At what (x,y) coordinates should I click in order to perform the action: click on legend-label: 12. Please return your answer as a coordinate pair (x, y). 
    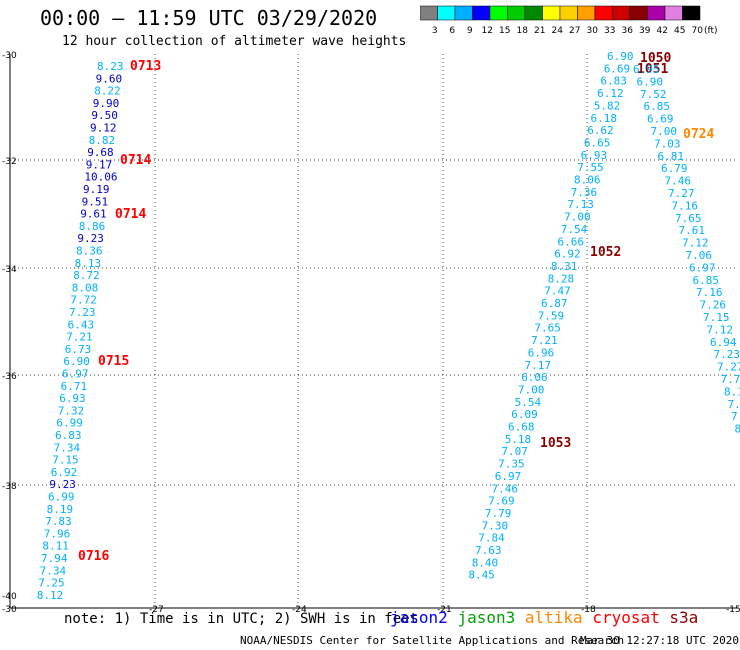
    Looking at the image, I should click on (487, 31).